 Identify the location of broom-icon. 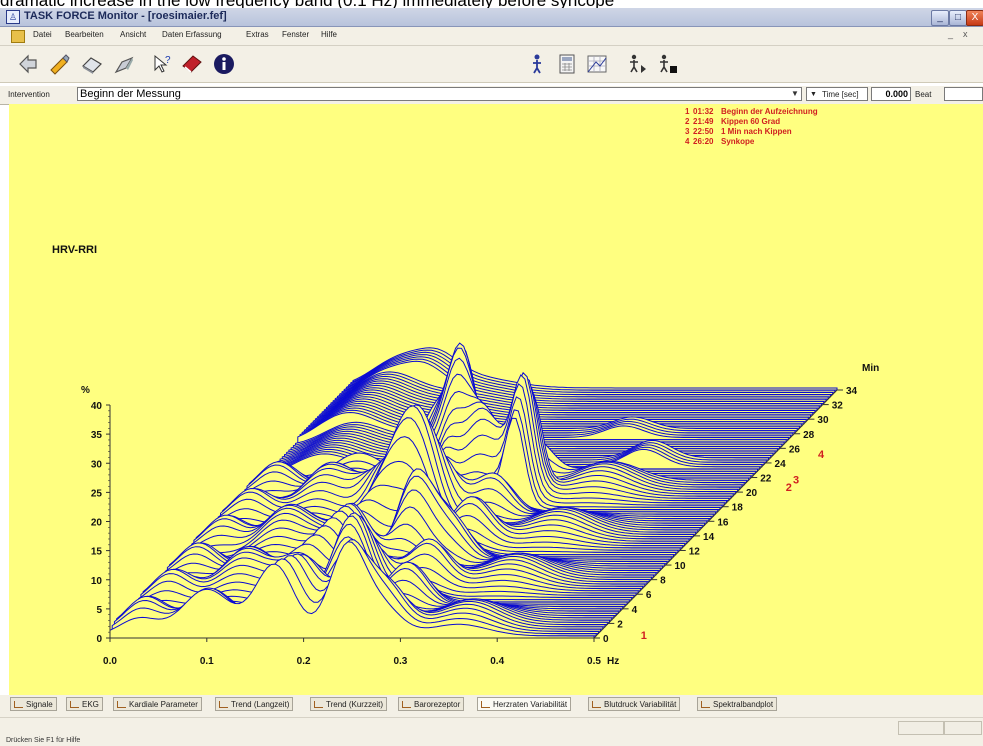
(124, 64).